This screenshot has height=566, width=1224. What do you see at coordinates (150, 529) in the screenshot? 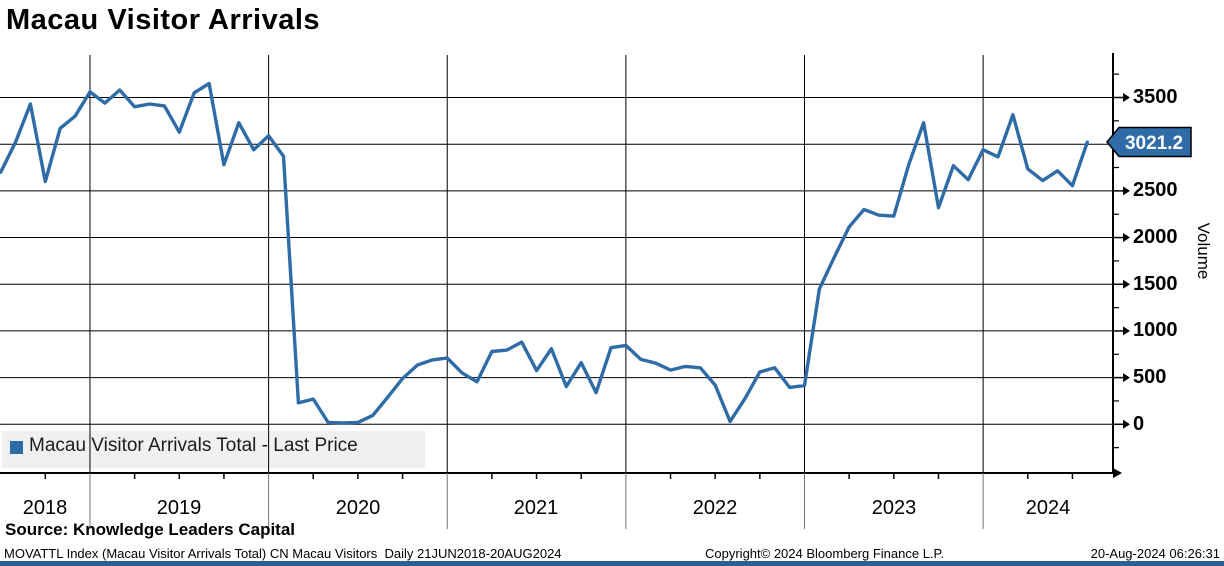
I see `source-credit: Source: Knowledge Leaders Capital` at bounding box center [150, 529].